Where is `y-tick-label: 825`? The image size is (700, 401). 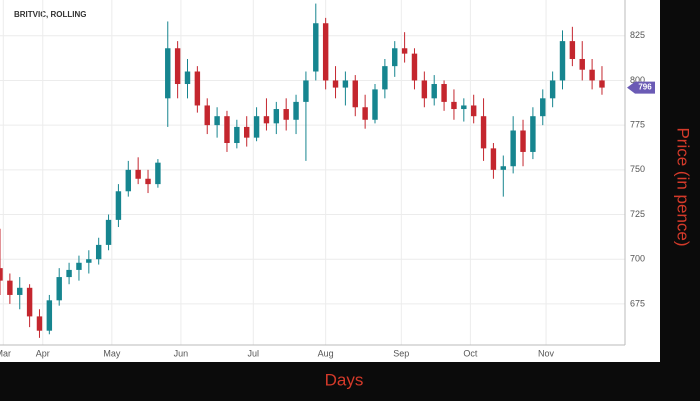 y-tick-label: 825 is located at coordinates (637, 35).